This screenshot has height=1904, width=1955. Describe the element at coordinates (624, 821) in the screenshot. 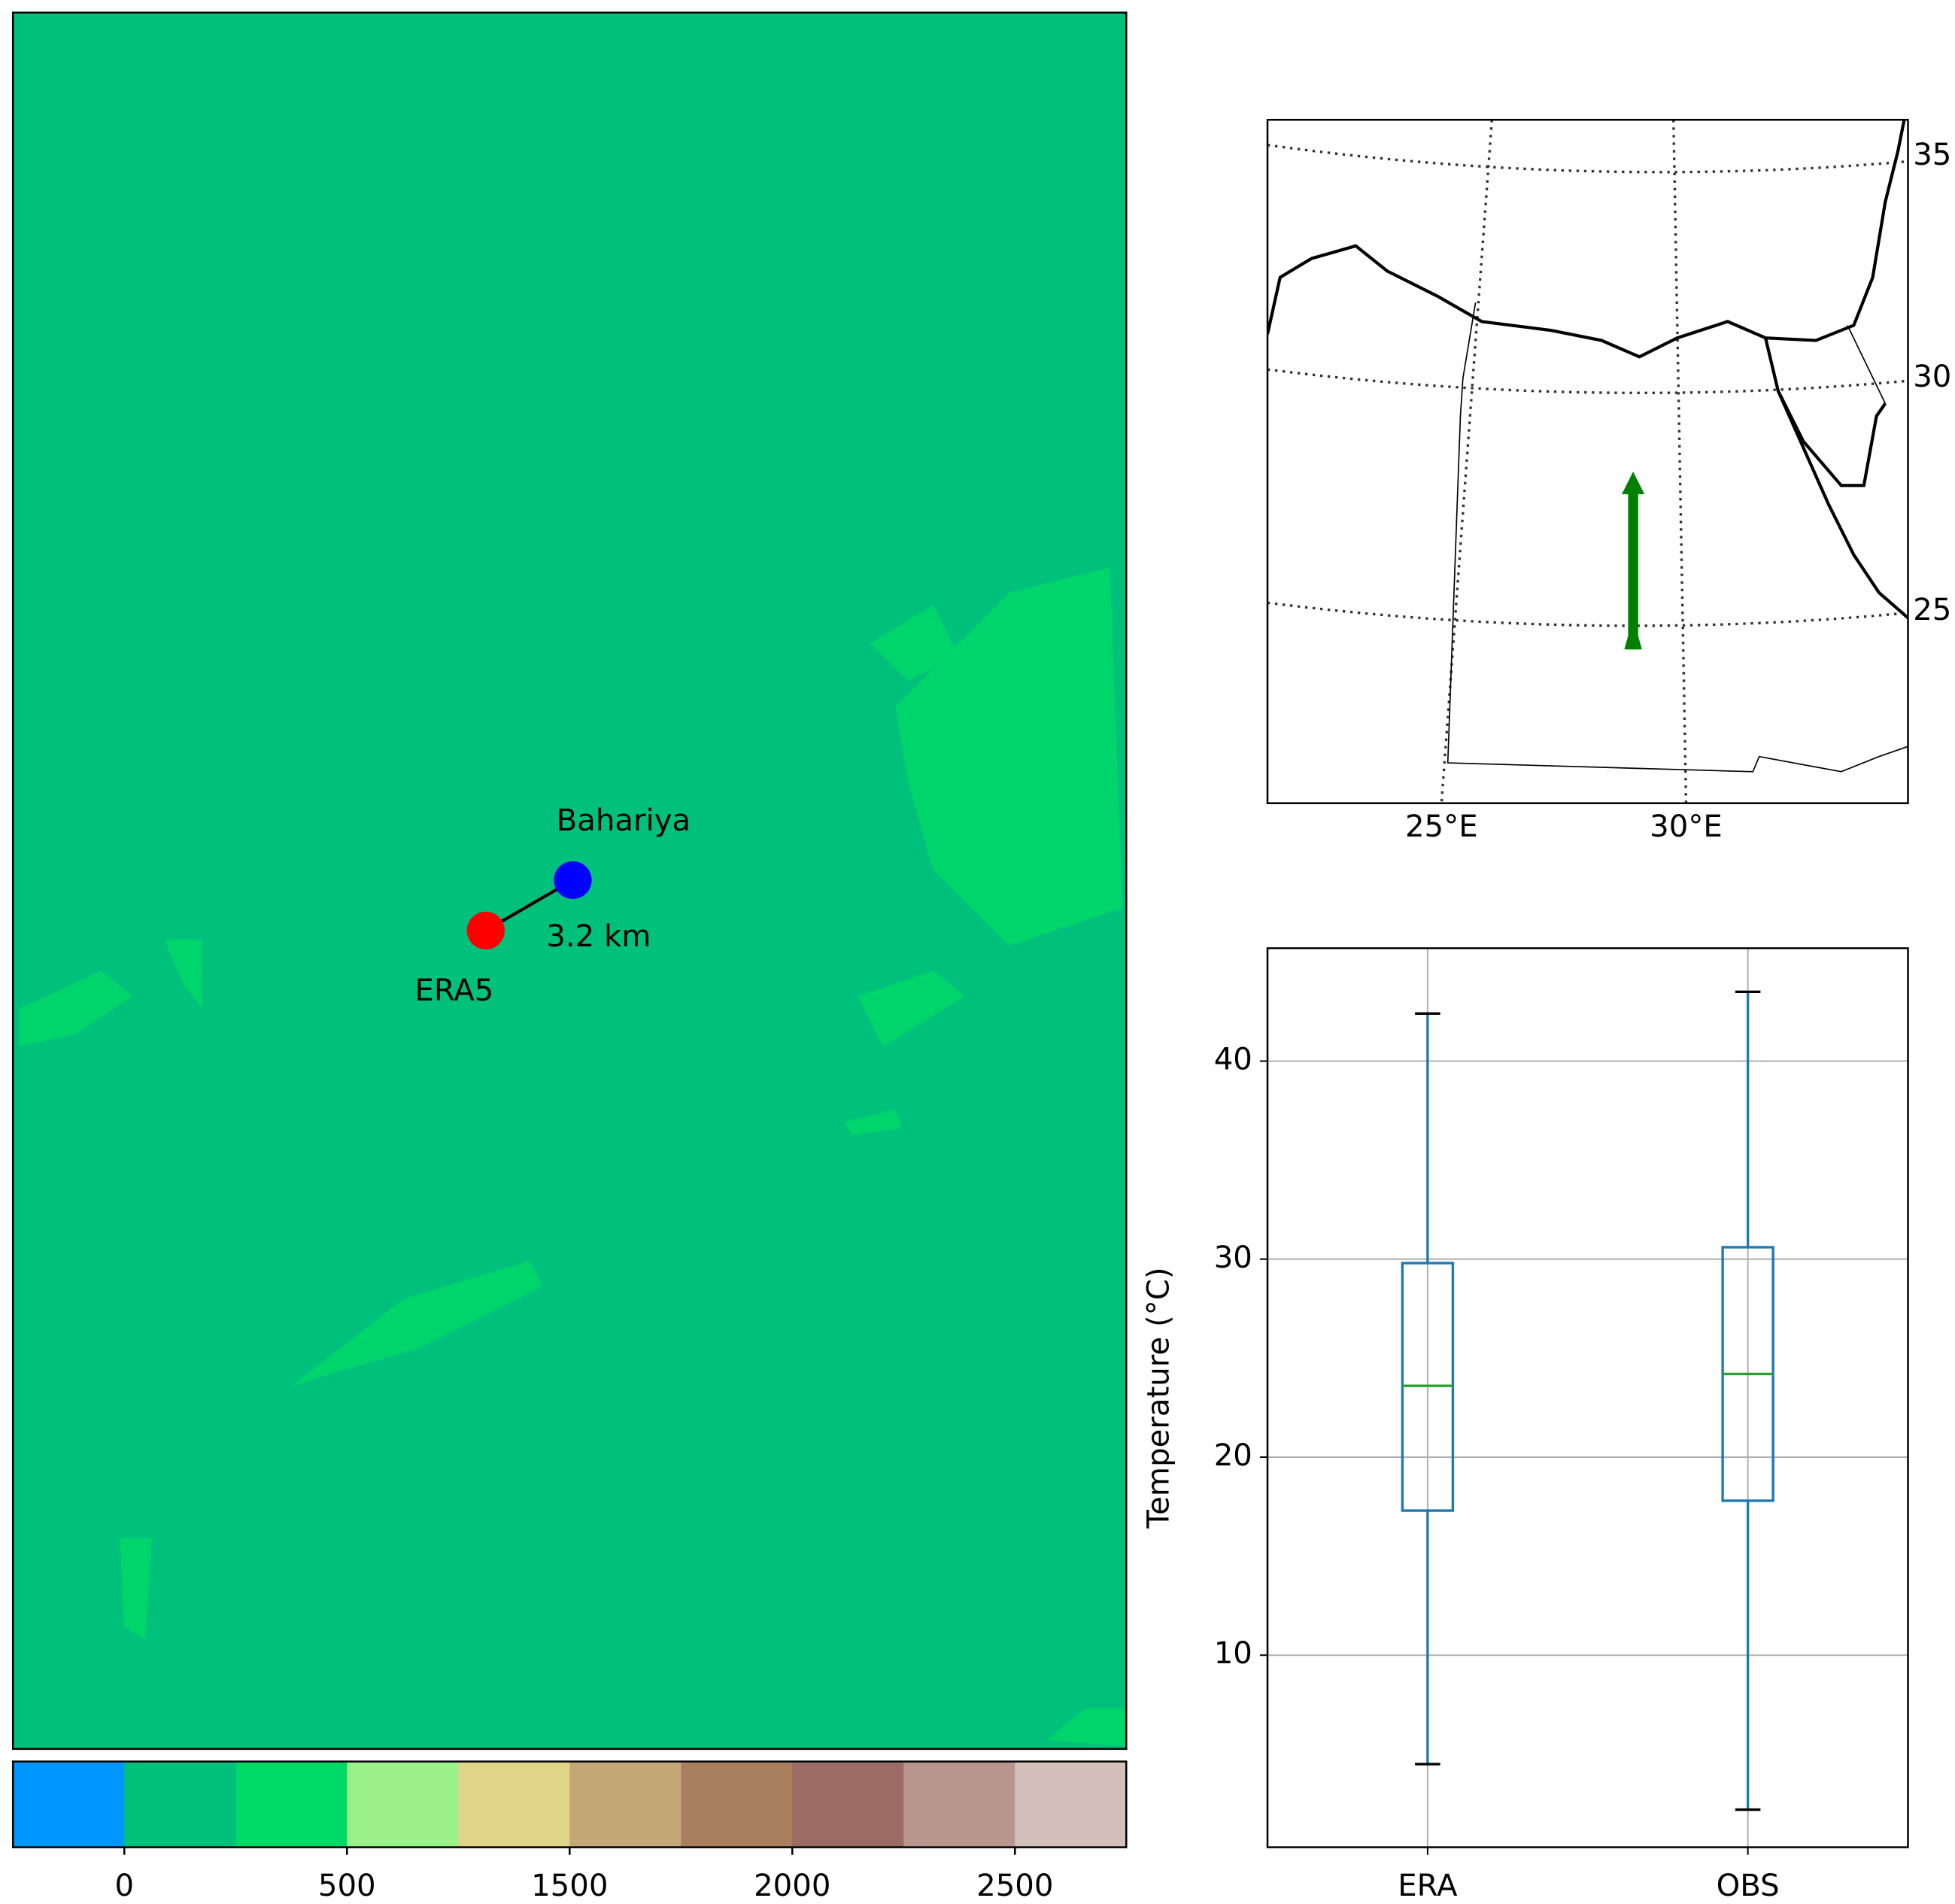

I see `station-label: Bahariya` at that location.